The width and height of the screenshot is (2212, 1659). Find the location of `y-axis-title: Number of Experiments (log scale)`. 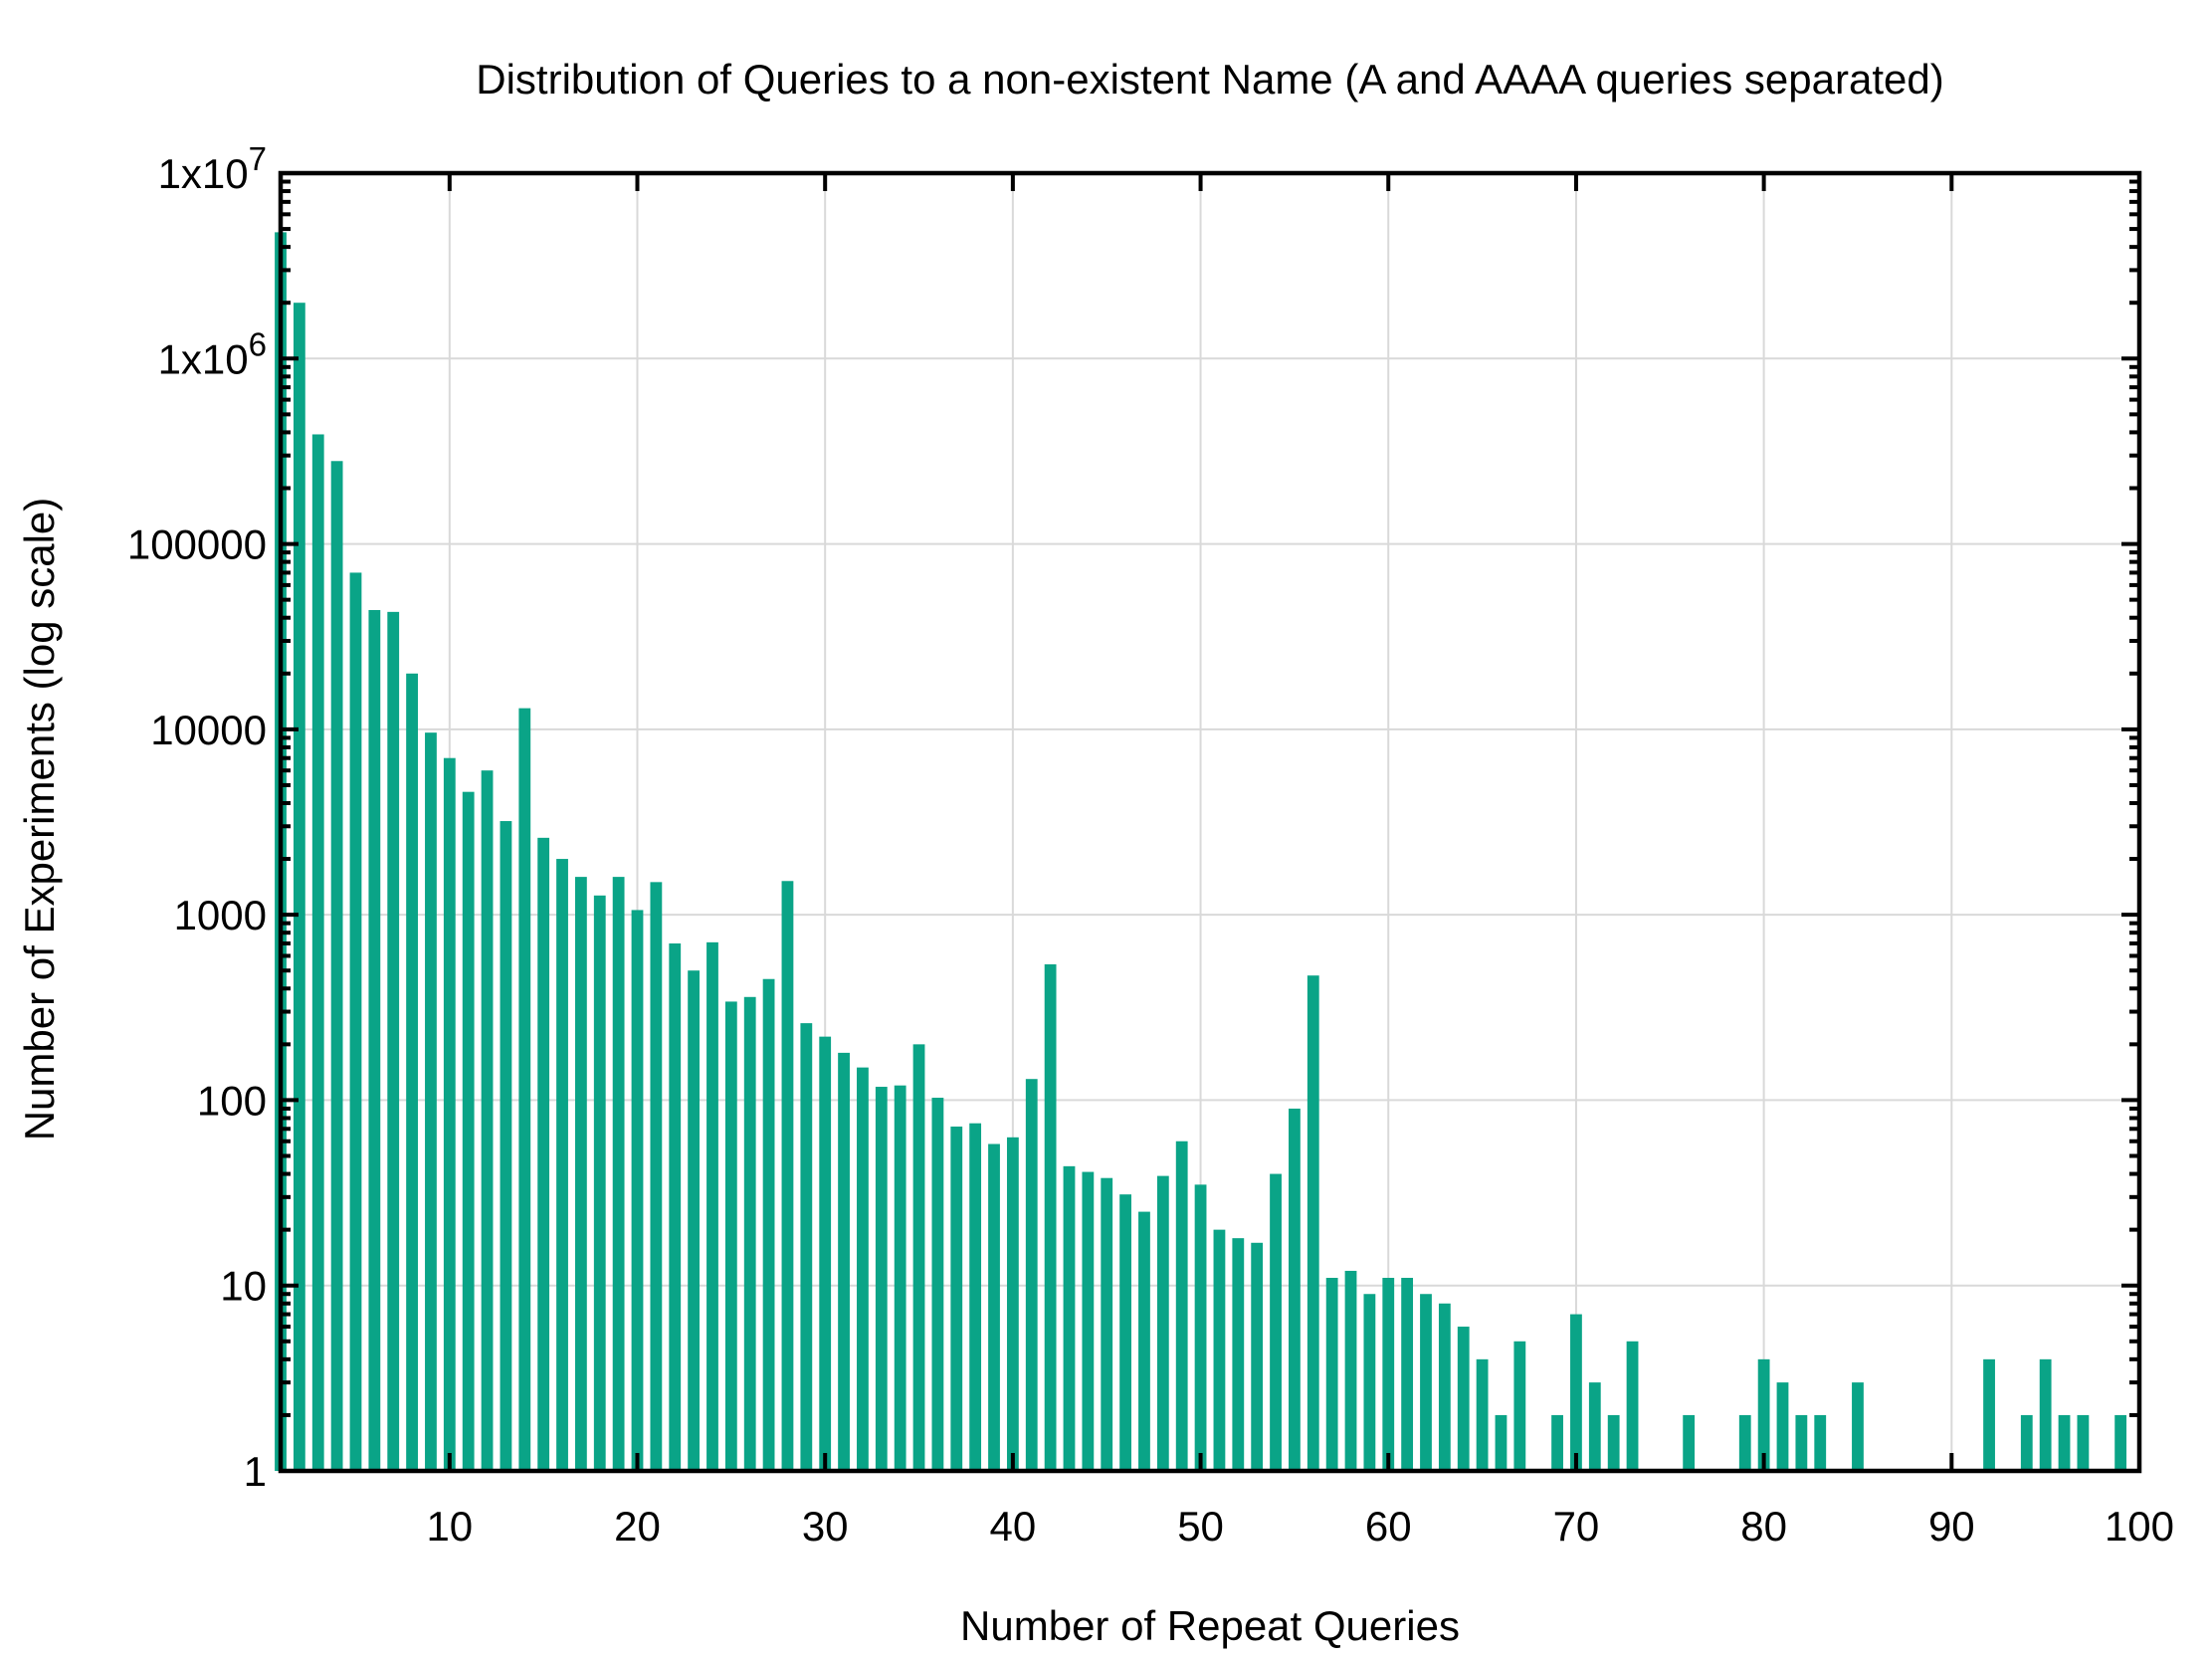

y-axis-title: Number of Experiments (log scale) is located at coordinates (39, 819).